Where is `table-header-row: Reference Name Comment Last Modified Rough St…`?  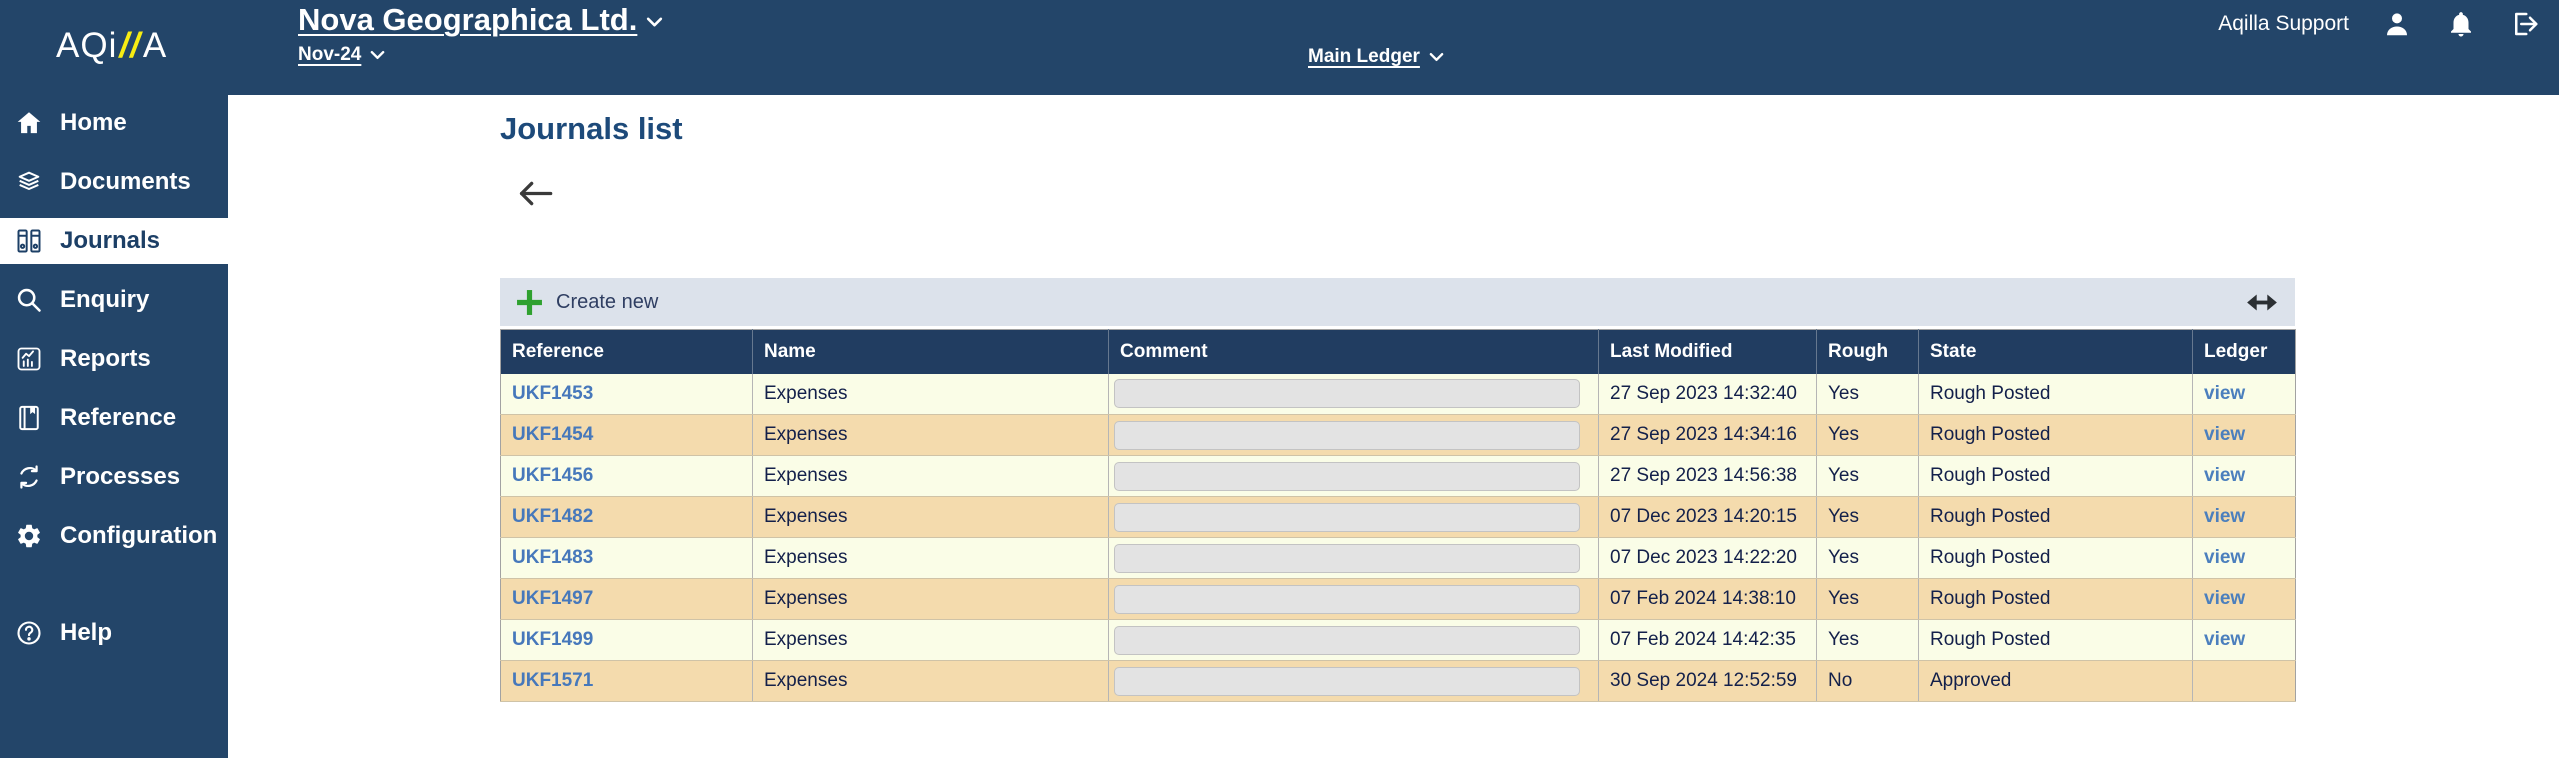
table-header-row: Reference Name Comment Last Modified Rough St… is located at coordinates (1398, 351).